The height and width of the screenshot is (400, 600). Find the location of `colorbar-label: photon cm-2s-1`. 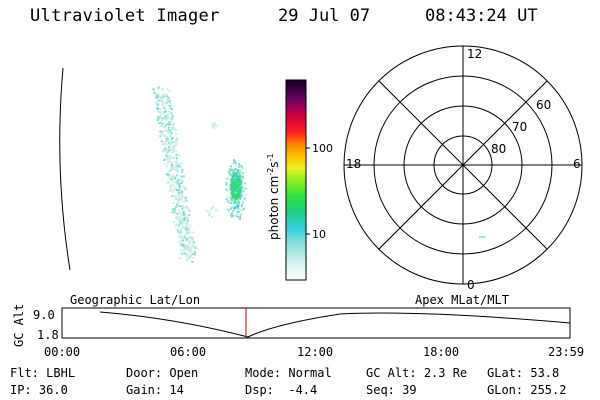

colorbar-label: photon cm-2s-1 is located at coordinates (273, 196).